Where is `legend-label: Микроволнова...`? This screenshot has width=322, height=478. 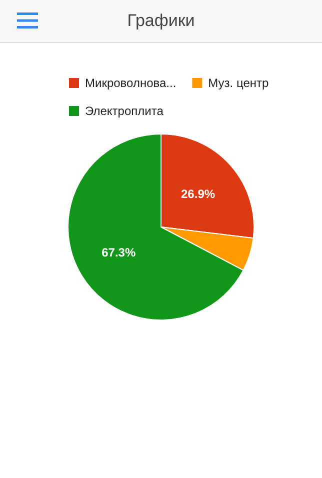 legend-label: Микроволнова... is located at coordinates (130, 83).